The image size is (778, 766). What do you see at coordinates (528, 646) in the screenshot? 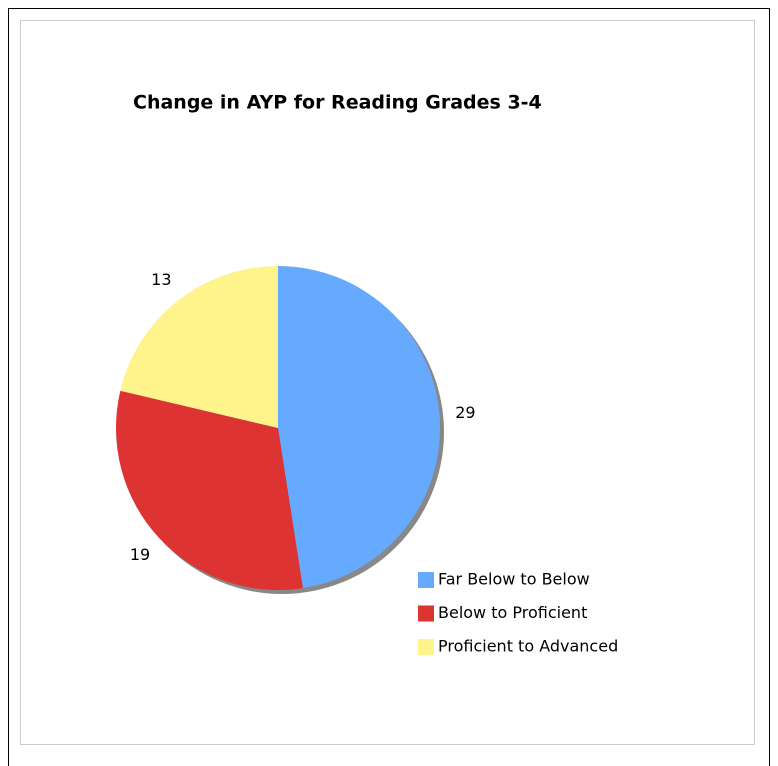
I see `legend-label: Proficient to Advanced` at bounding box center [528, 646].